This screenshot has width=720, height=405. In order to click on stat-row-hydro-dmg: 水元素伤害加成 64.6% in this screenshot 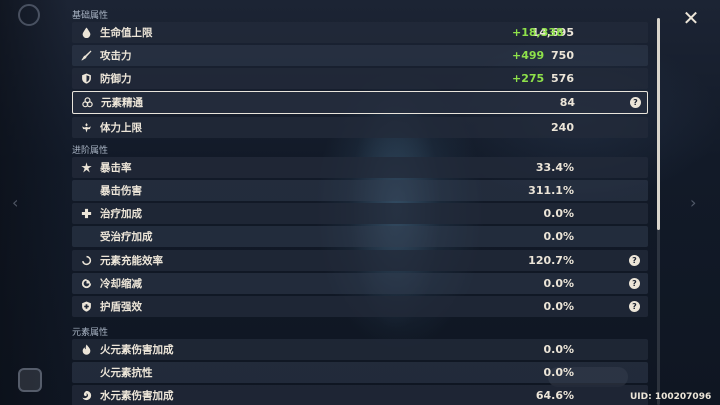, I will do `click(360, 395)`.